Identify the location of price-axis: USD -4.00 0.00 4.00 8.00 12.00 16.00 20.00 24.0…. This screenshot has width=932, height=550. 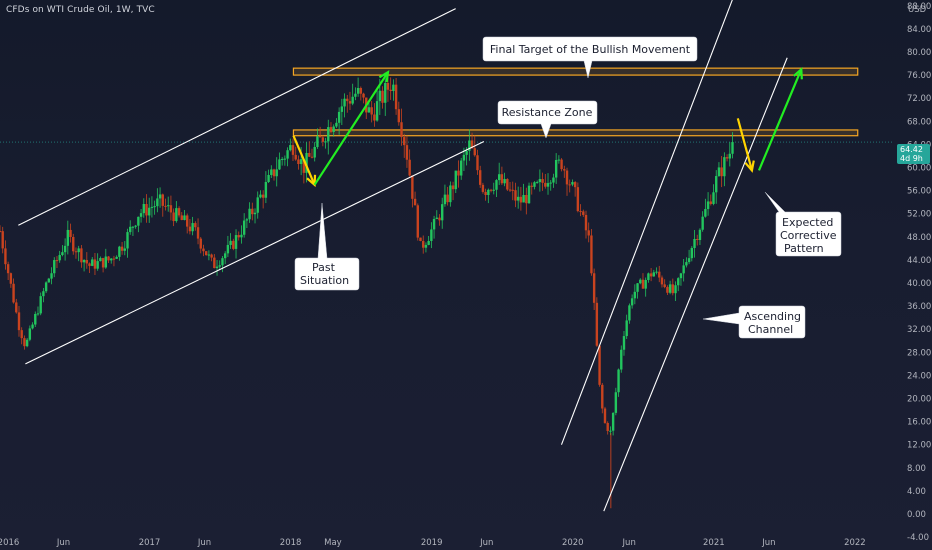
(919, 272).